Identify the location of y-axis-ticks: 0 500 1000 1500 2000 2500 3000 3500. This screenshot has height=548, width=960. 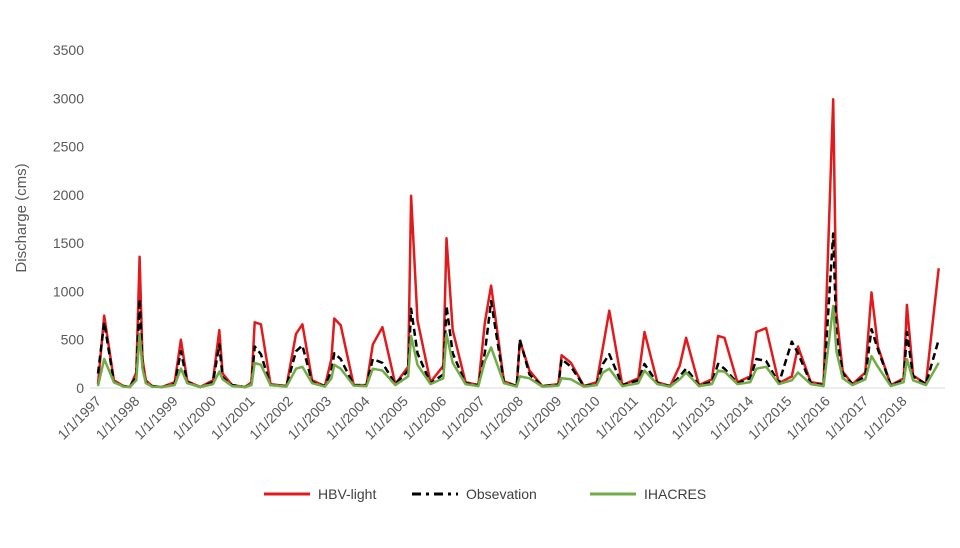
(68, 219).